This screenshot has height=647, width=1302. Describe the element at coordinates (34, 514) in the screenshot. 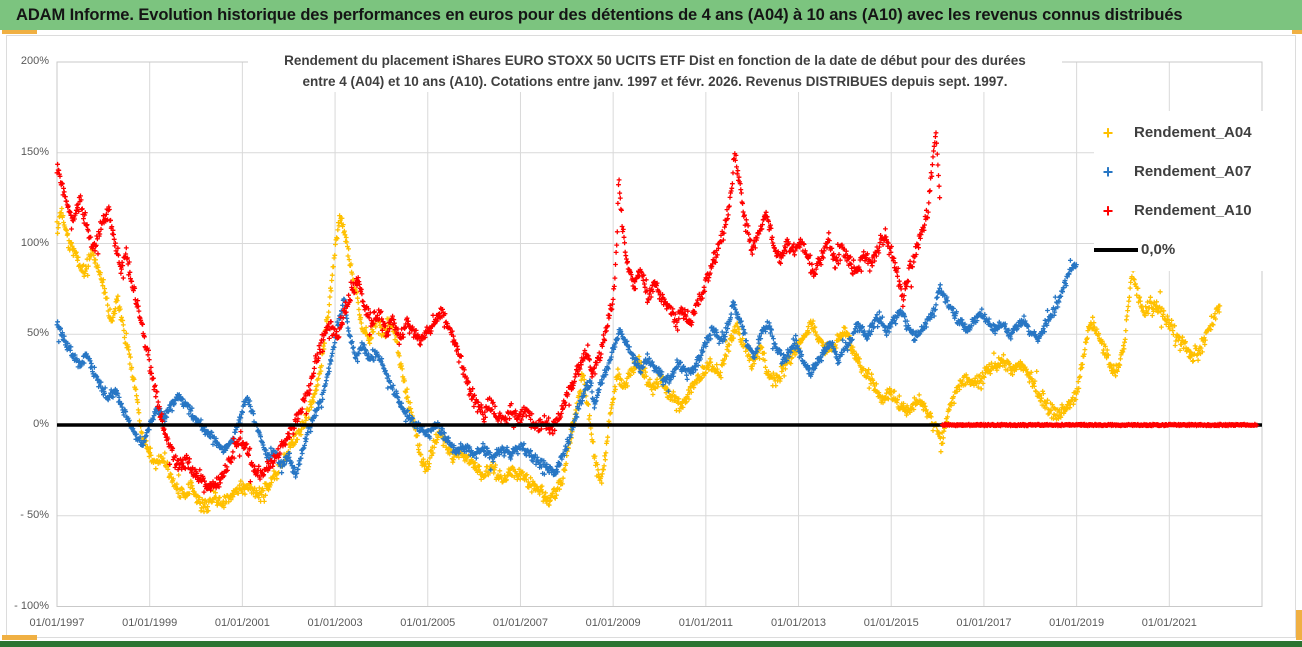

I see `y-axis-tick-label: - 50%` at that location.